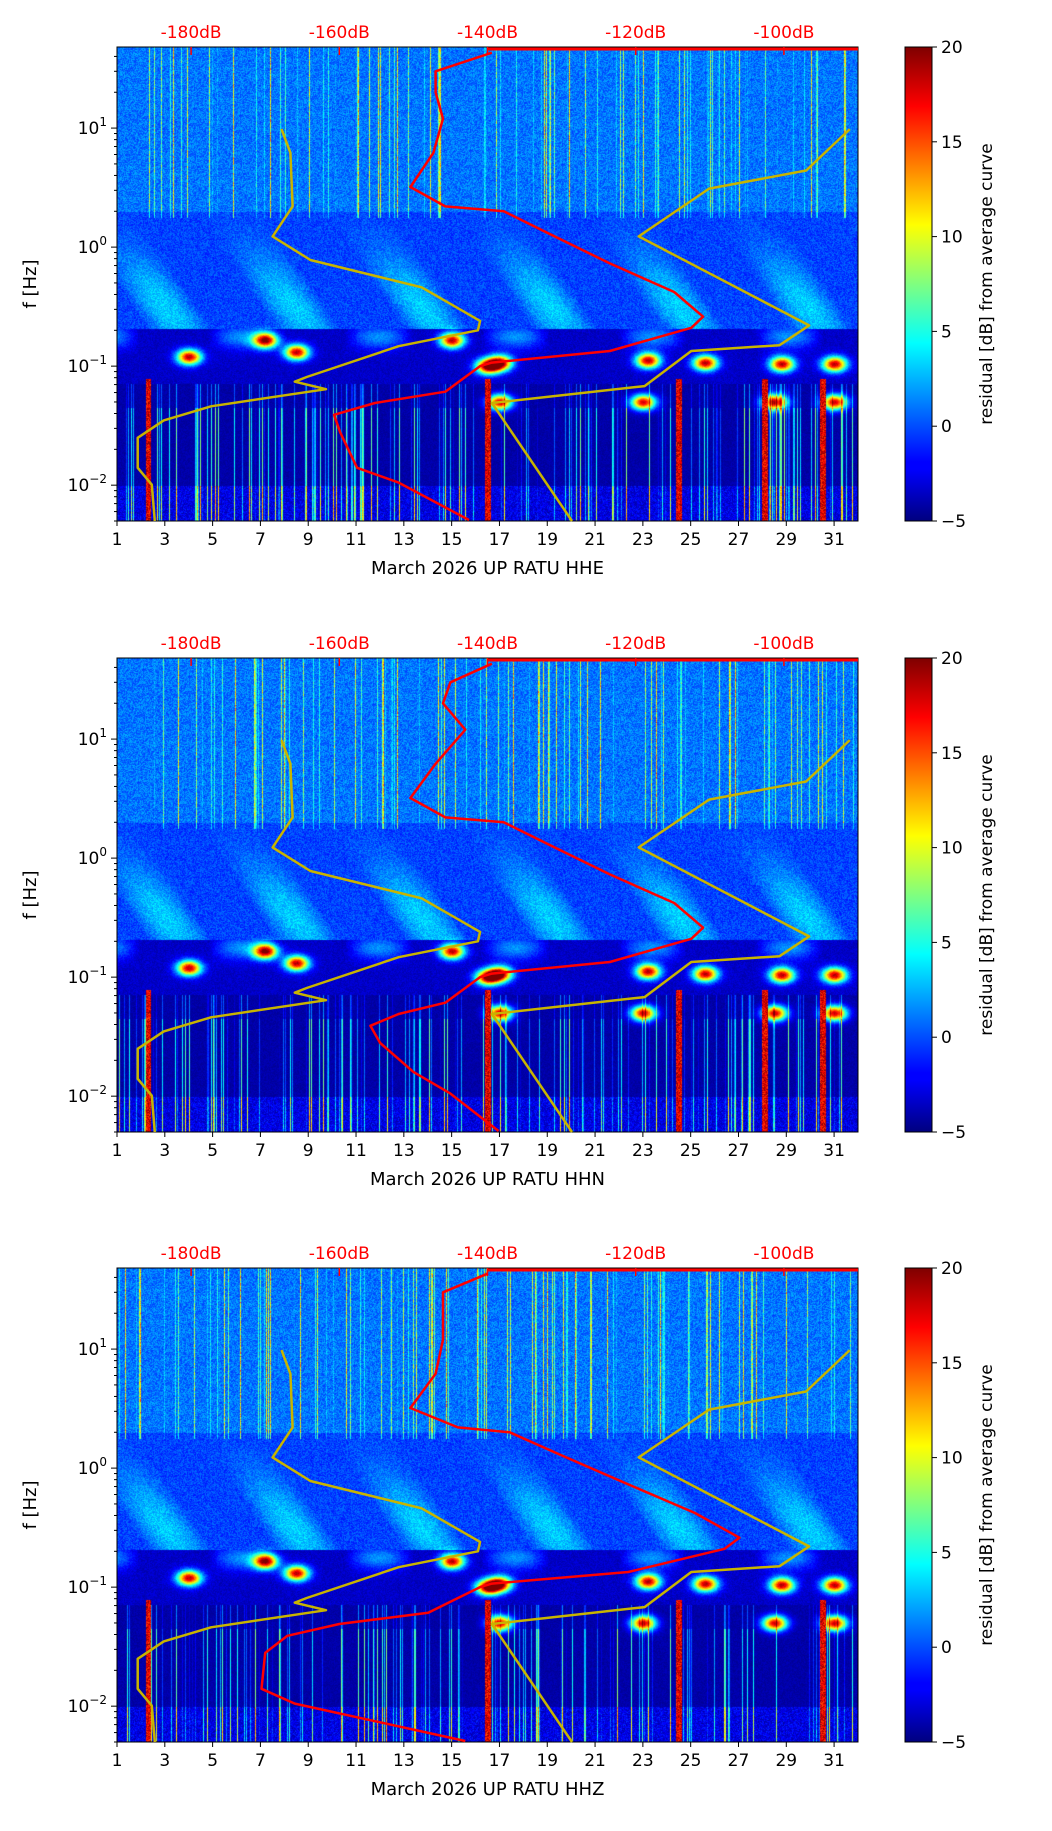 This screenshot has height=1831, width=1052. I want to click on y-tick-exp: −2, so click(98, 1700).